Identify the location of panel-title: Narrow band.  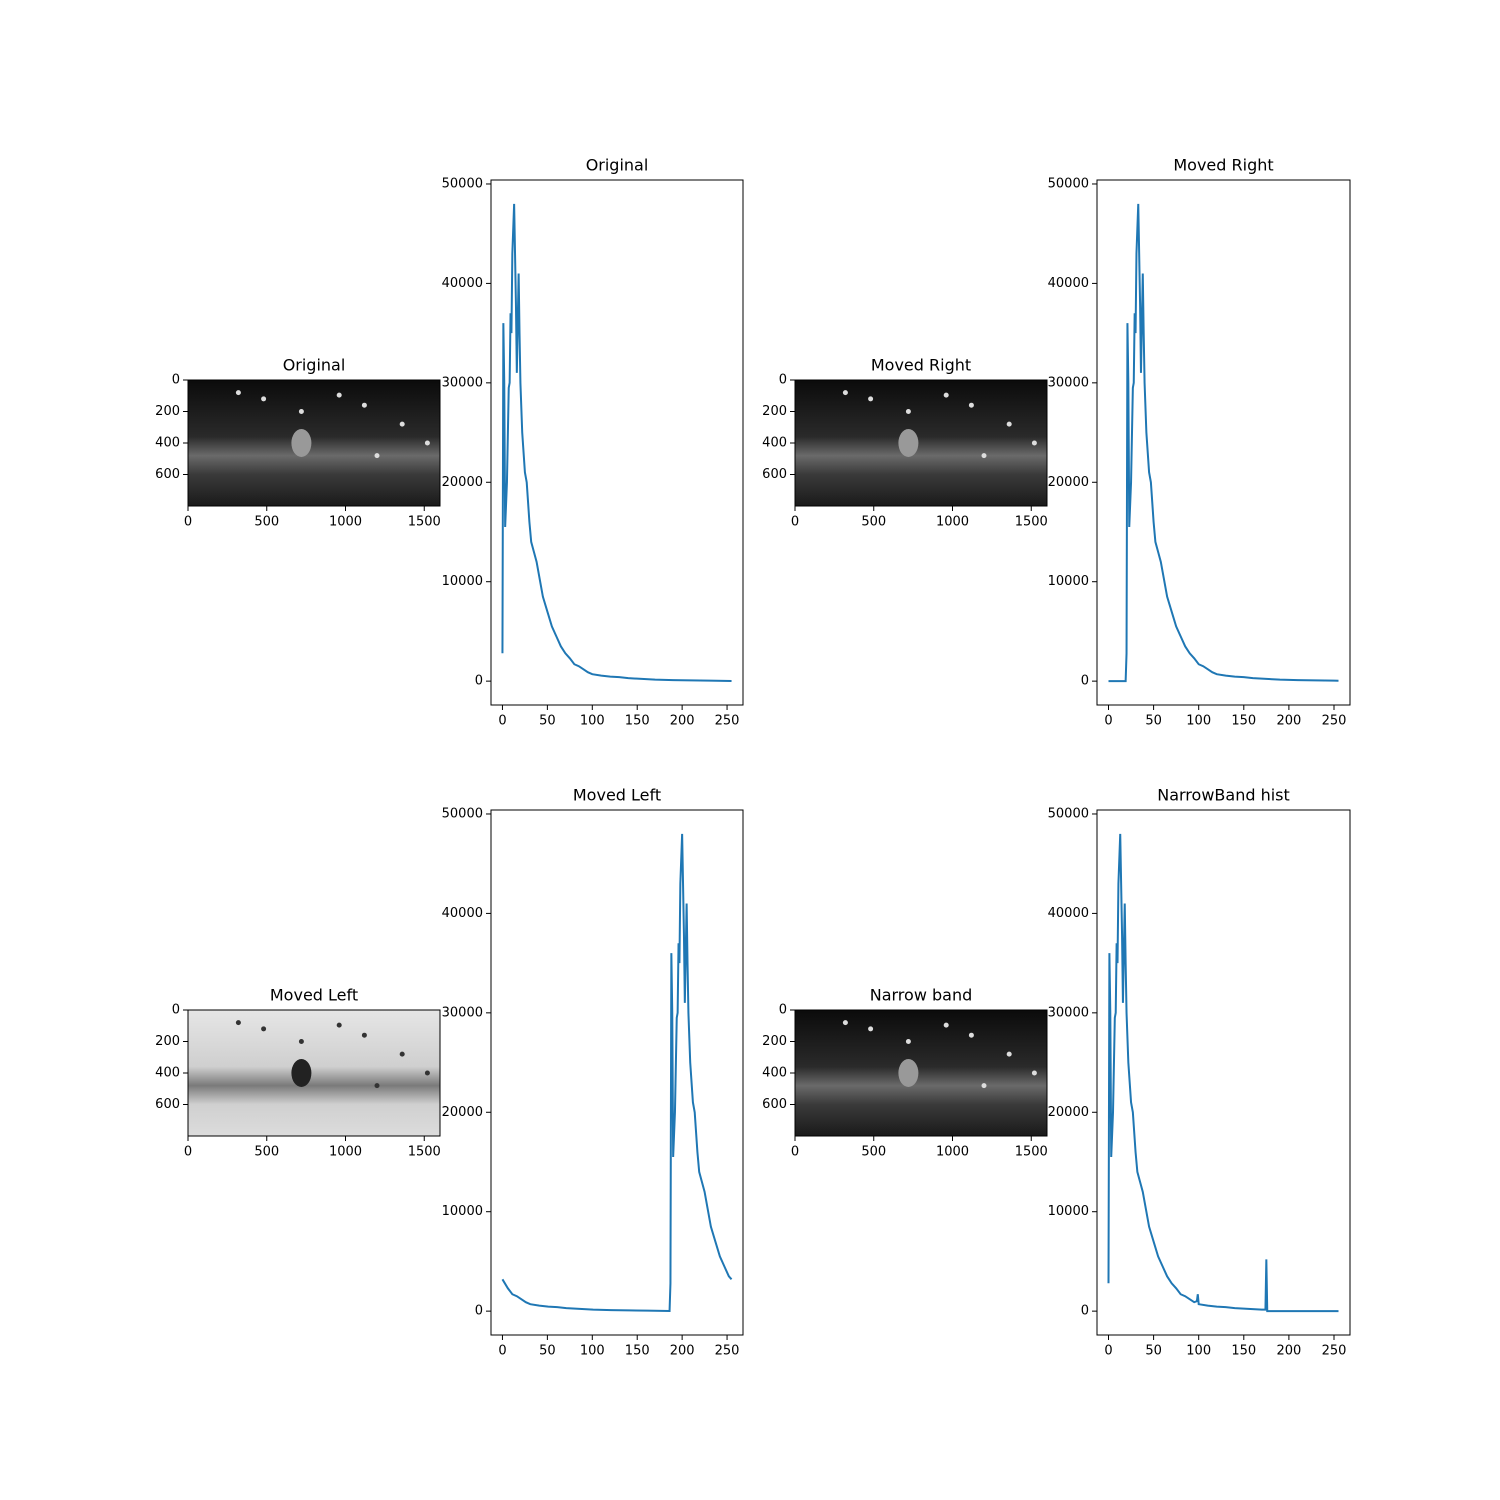
(921, 995).